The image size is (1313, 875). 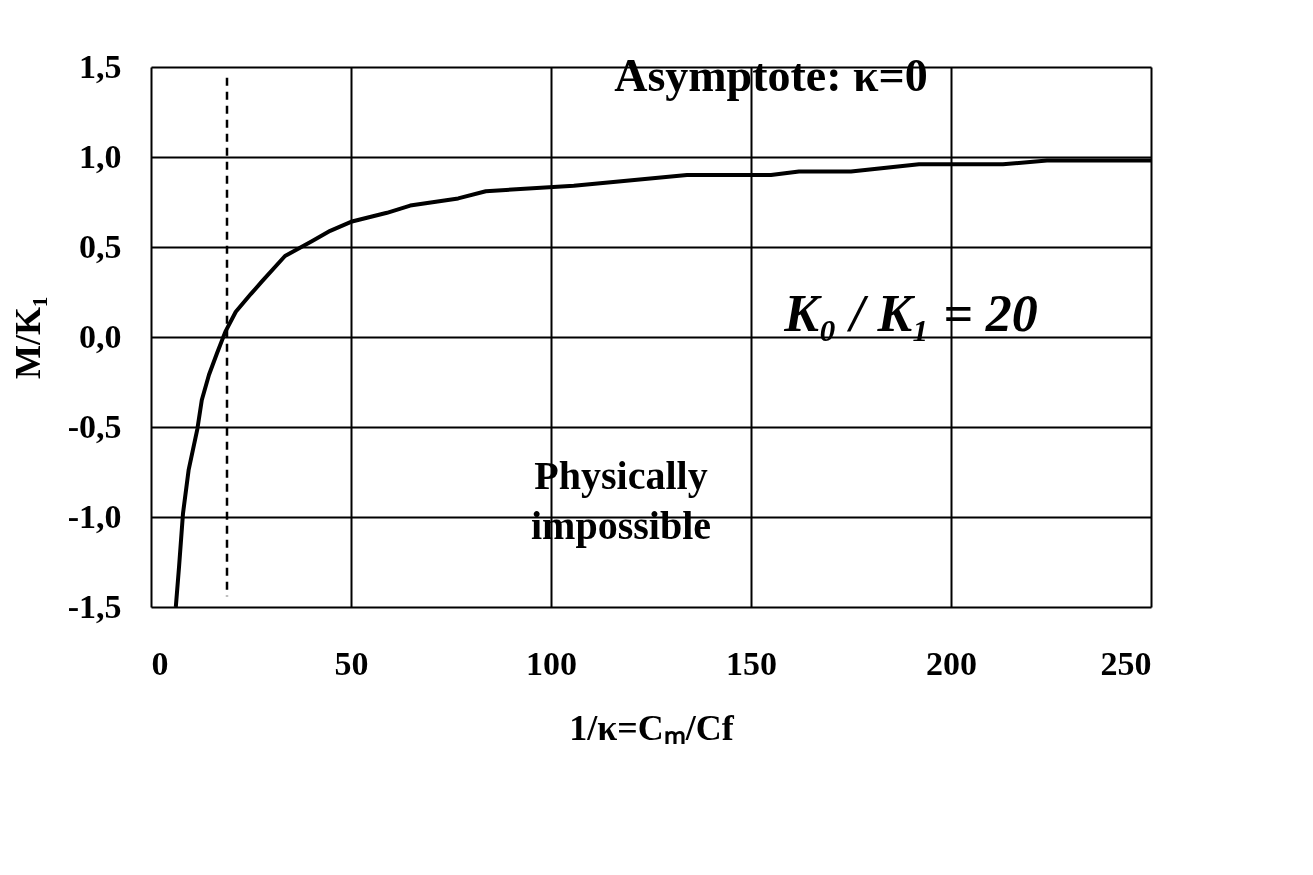 I want to click on y-tick-label: -0,5, so click(x=94, y=426).